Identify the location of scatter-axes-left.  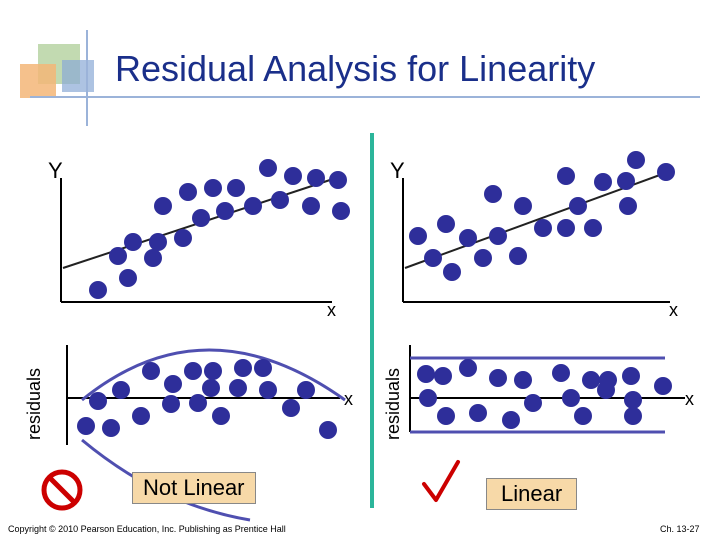
(196, 240).